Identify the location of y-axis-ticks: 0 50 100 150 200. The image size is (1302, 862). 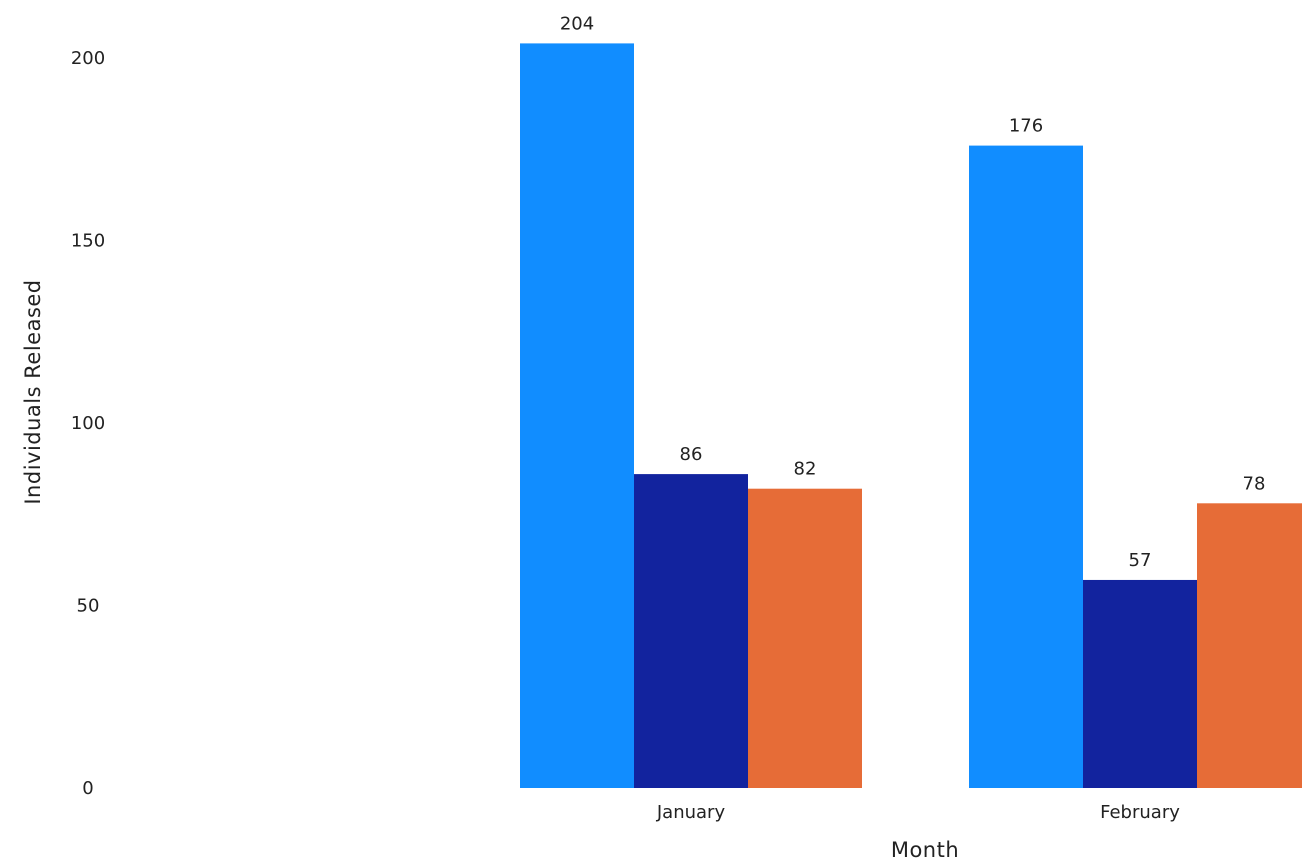
(88, 423).